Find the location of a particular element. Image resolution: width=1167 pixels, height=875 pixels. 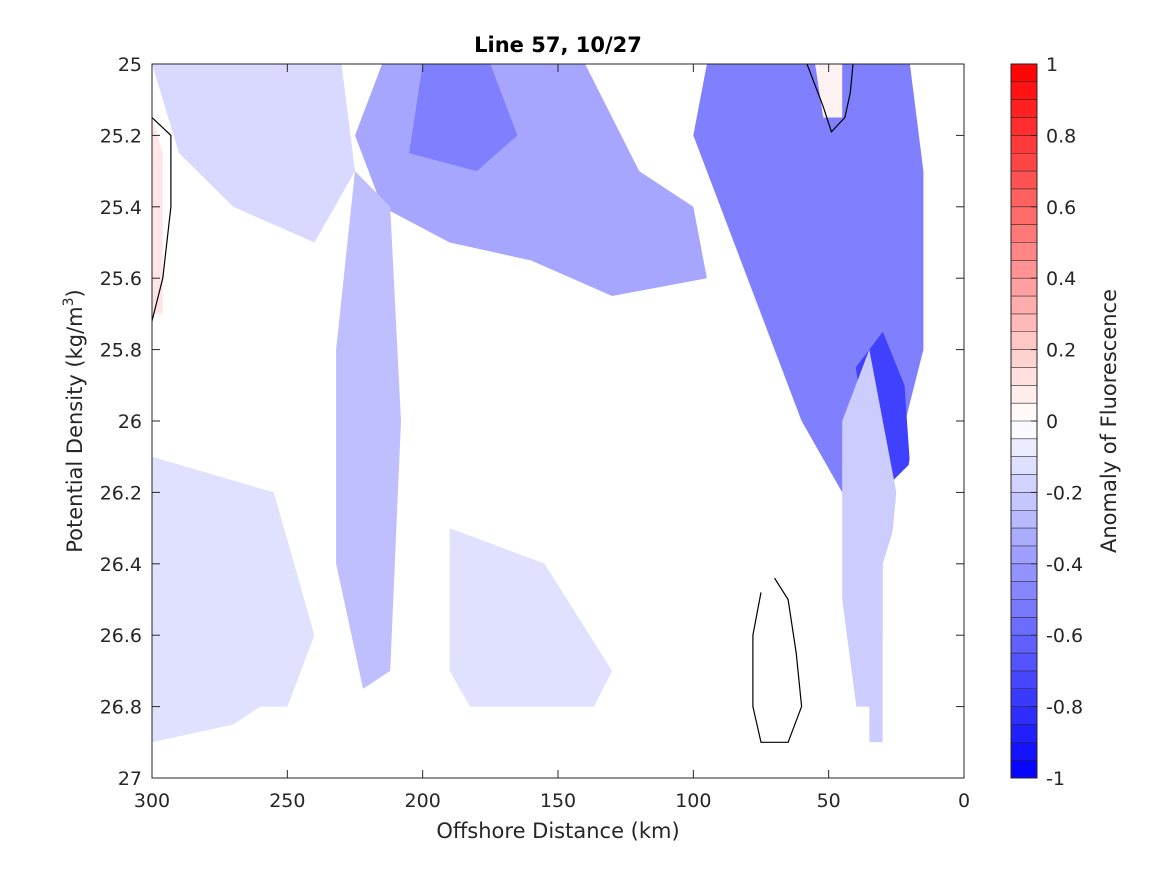

x-tick-label: 200 is located at coordinates (423, 801).